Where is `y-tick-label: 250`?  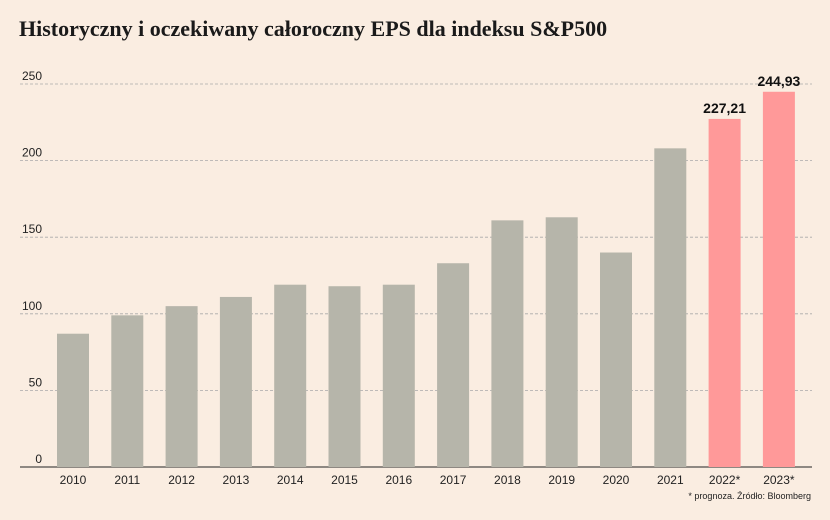
y-tick-label: 250 is located at coordinates (32, 76).